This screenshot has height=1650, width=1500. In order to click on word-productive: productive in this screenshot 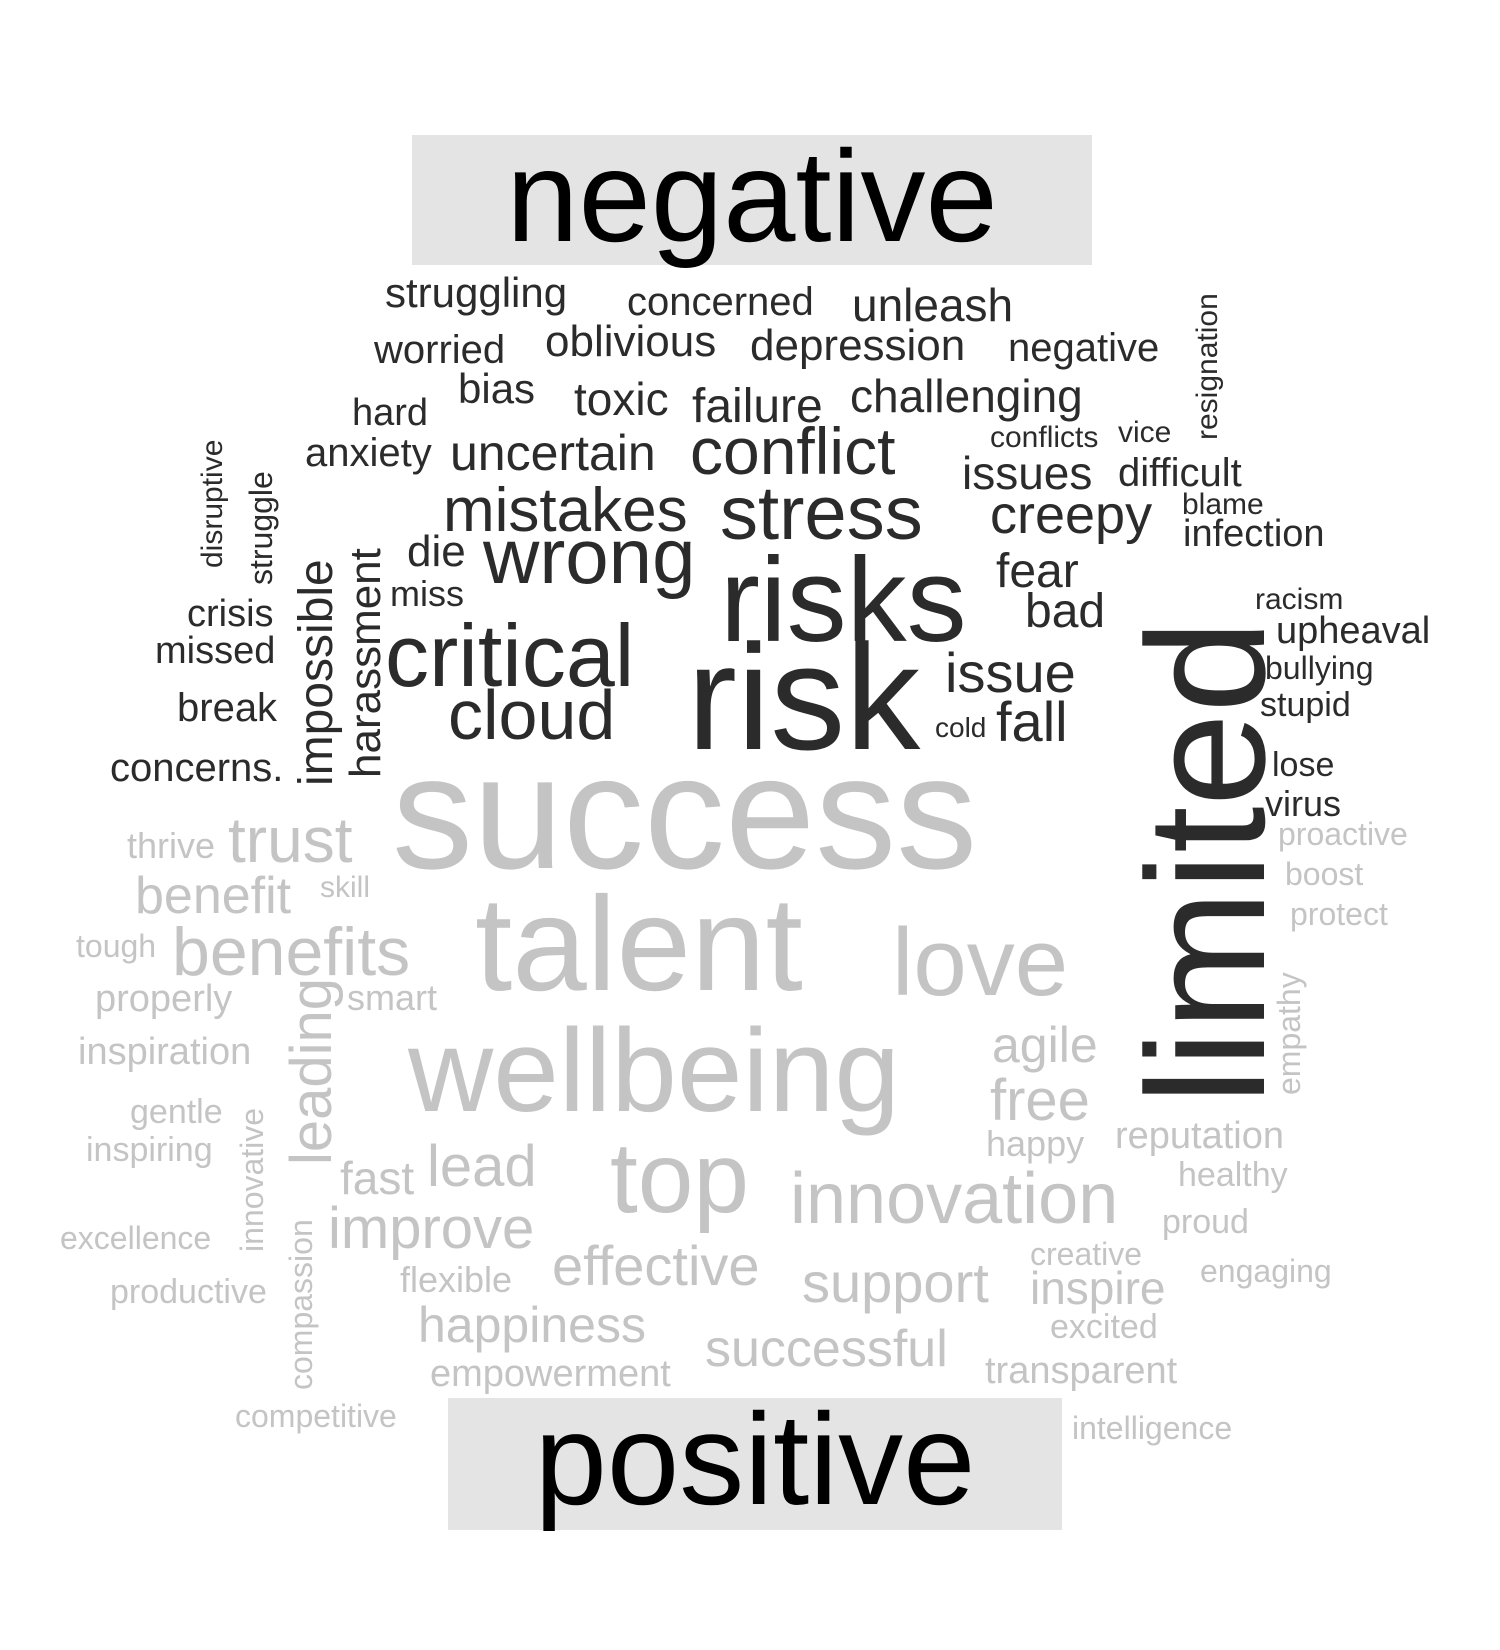, I will do `click(188, 1292)`.